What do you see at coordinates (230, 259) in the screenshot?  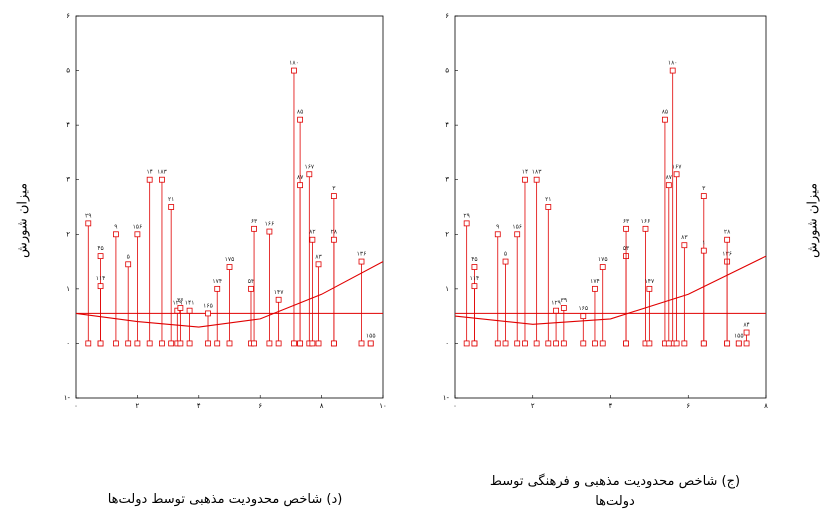 I see `data-label: ۱۷۵` at bounding box center [230, 259].